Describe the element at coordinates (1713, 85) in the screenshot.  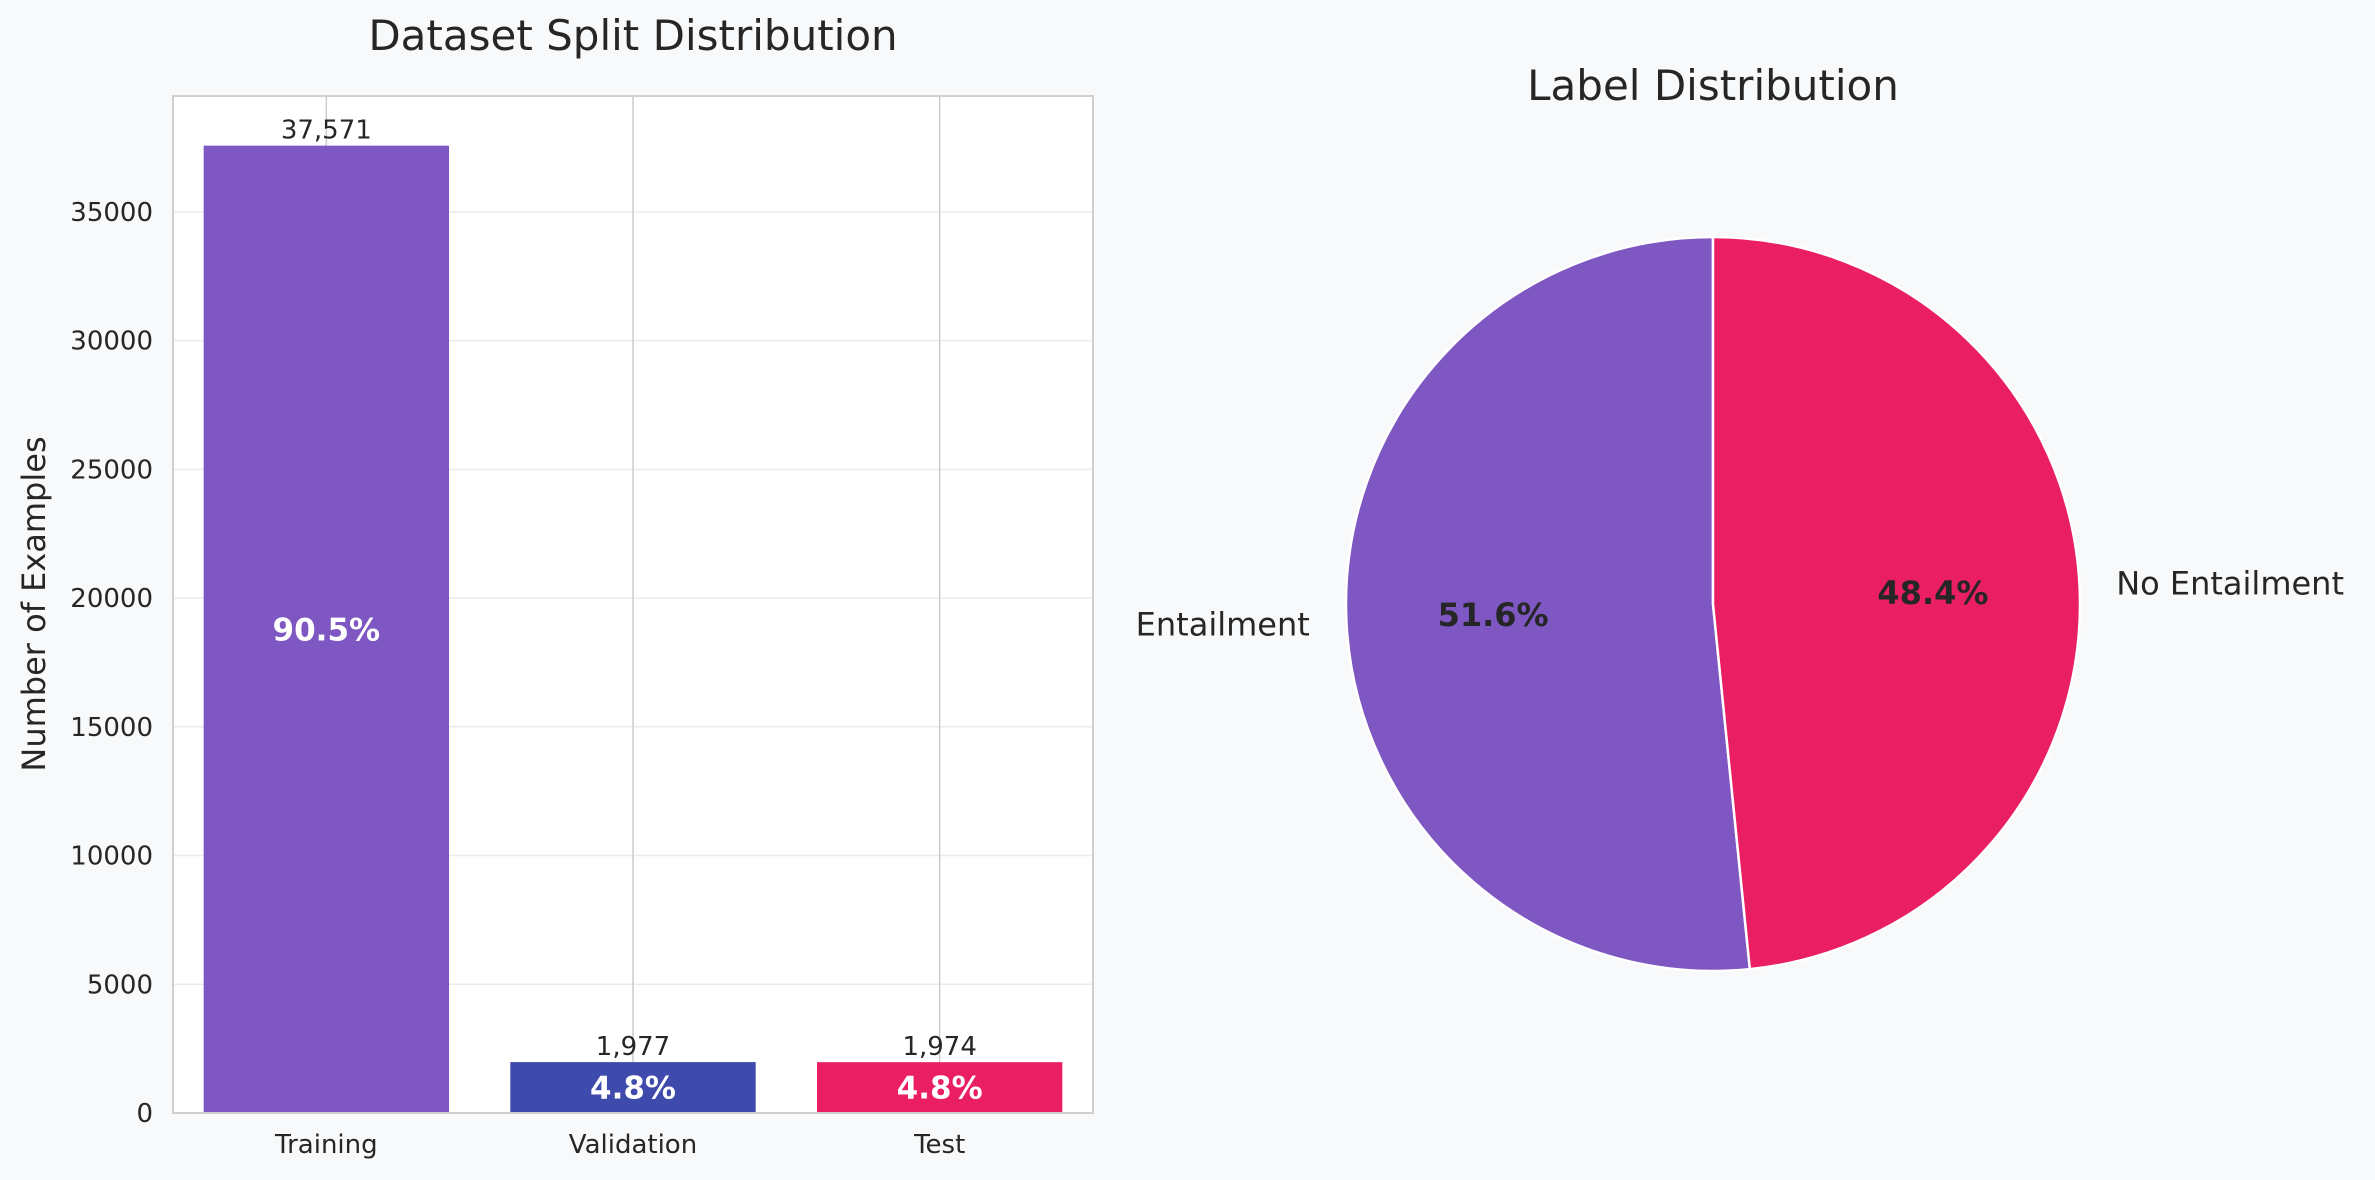
I see `pie-chart-title: Label Distribution` at that location.